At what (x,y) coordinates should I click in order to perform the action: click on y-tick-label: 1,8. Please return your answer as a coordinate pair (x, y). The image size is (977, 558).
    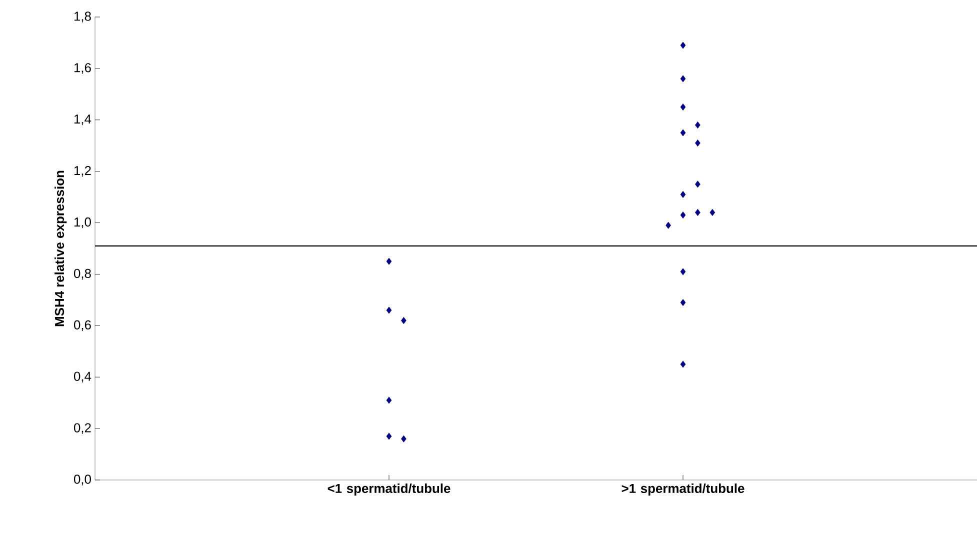
    Looking at the image, I should click on (82, 17).